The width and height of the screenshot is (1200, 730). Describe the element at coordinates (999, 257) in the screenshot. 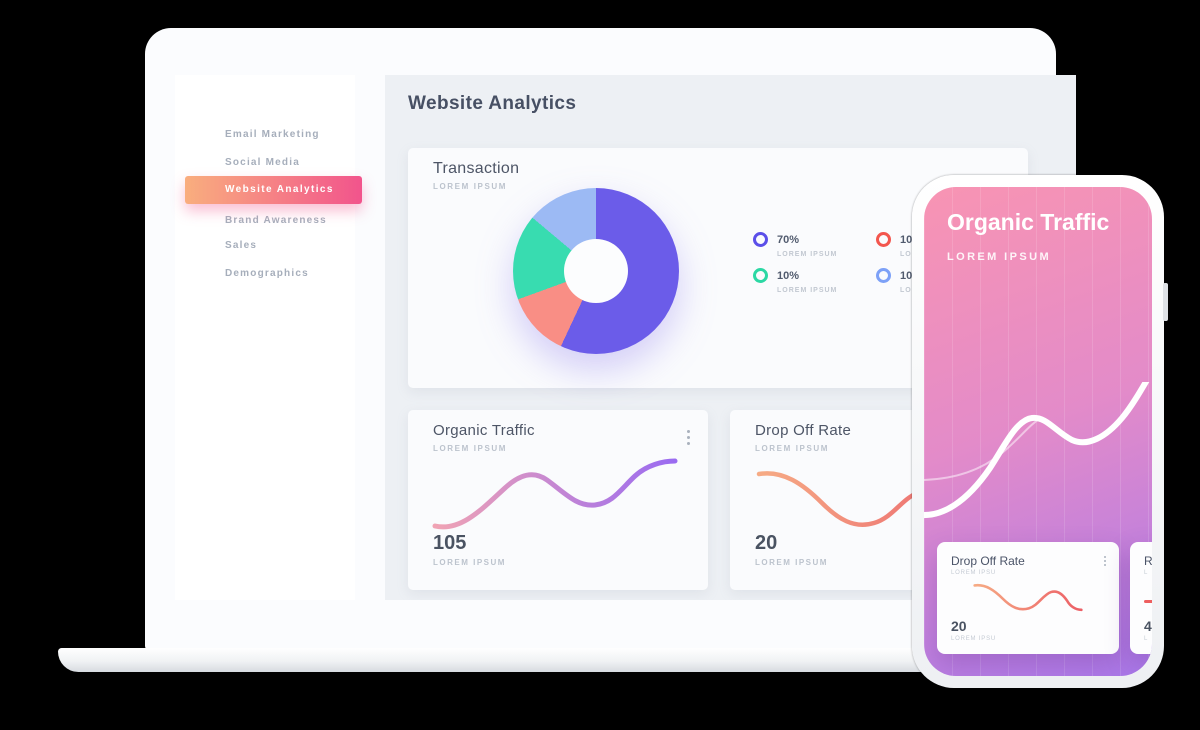

I see `phone-page-subtitle: LOREM IPSUM` at that location.